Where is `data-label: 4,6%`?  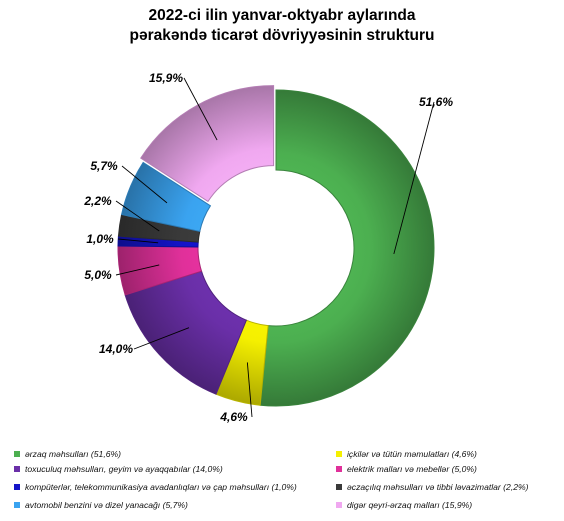
data-label: 4,6% is located at coordinates (233, 417).